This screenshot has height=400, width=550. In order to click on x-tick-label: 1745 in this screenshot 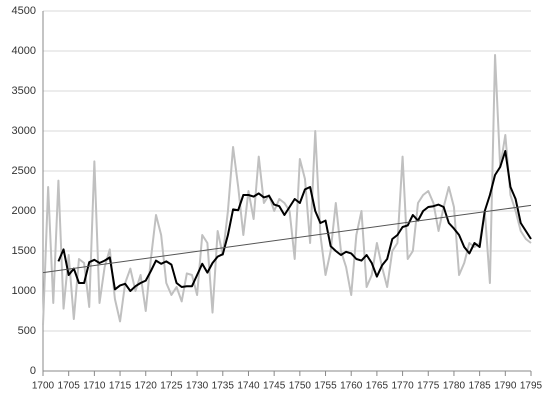, I will do `click(274, 386)`.